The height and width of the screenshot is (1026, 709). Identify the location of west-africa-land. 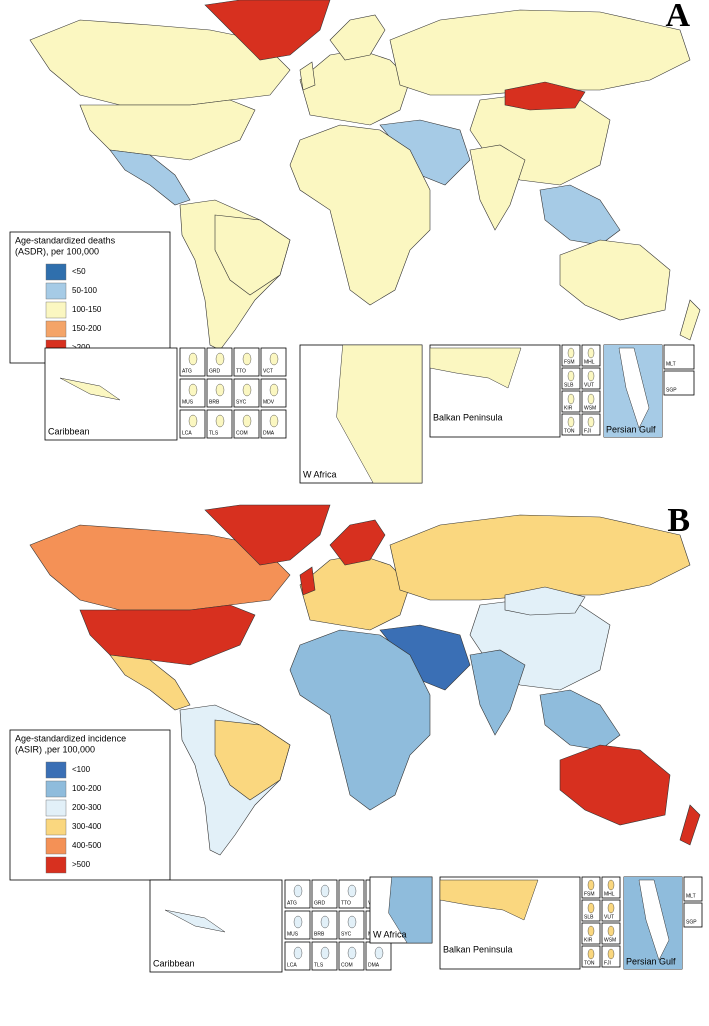
(379, 414).